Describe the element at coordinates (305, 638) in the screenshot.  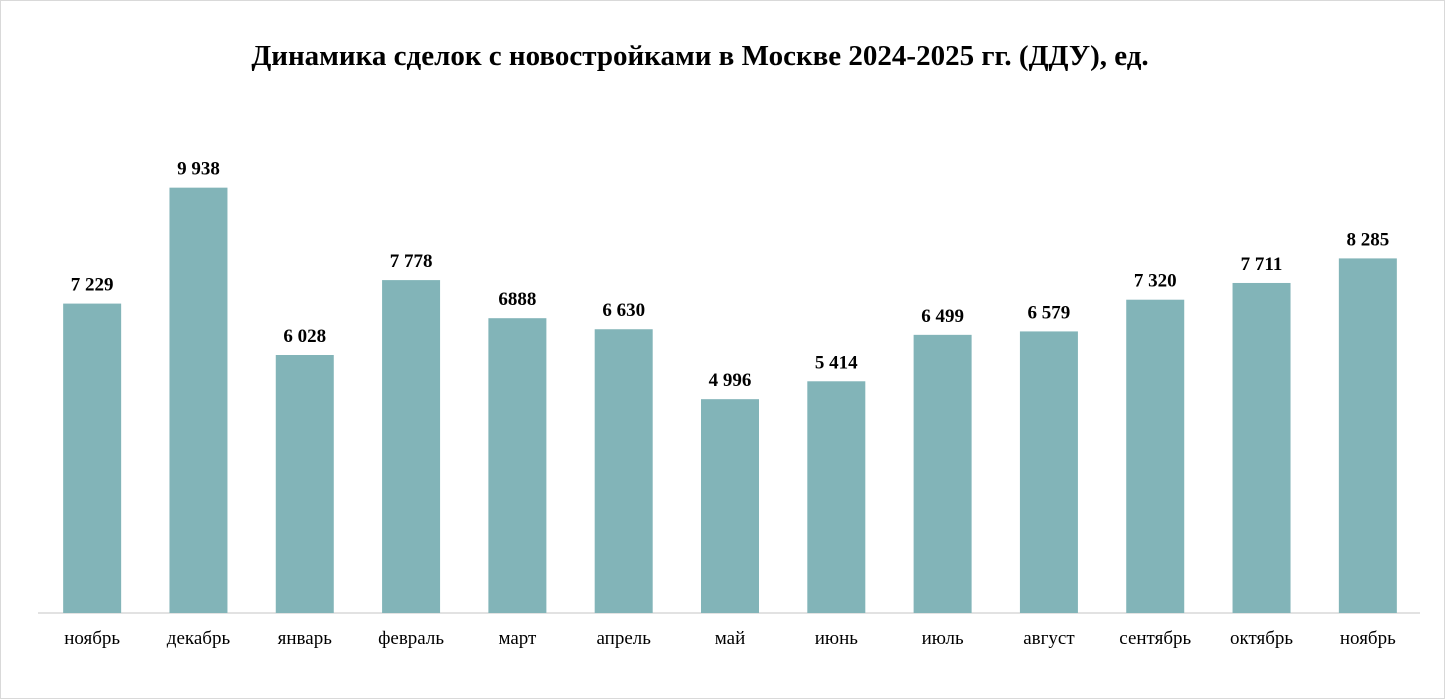
I see `category-label-3: январь` at that location.